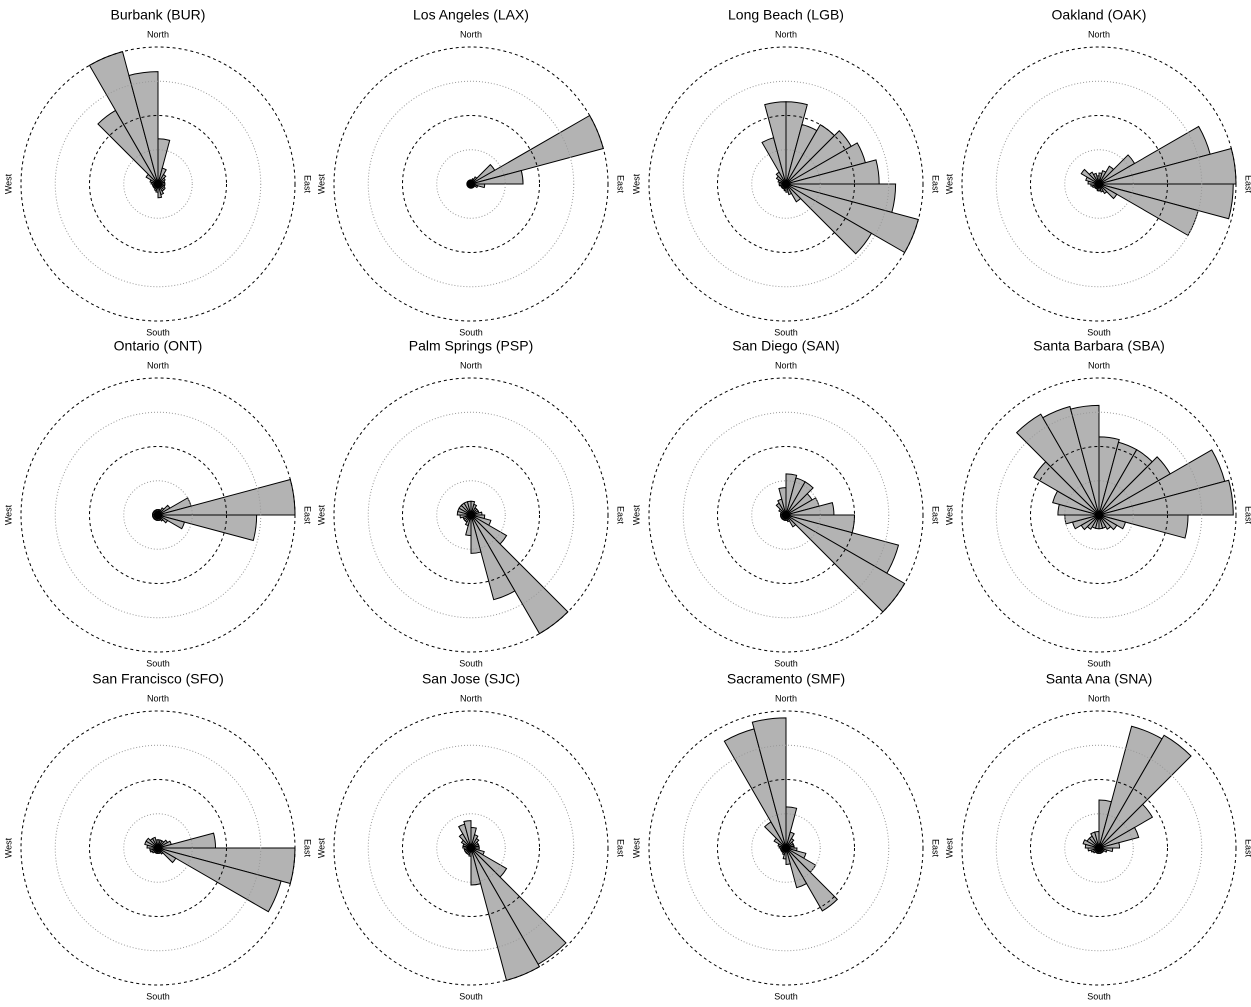 The height and width of the screenshot is (1007, 1251). I want to click on chart-title: Burbank (BUR), so click(158, 15).